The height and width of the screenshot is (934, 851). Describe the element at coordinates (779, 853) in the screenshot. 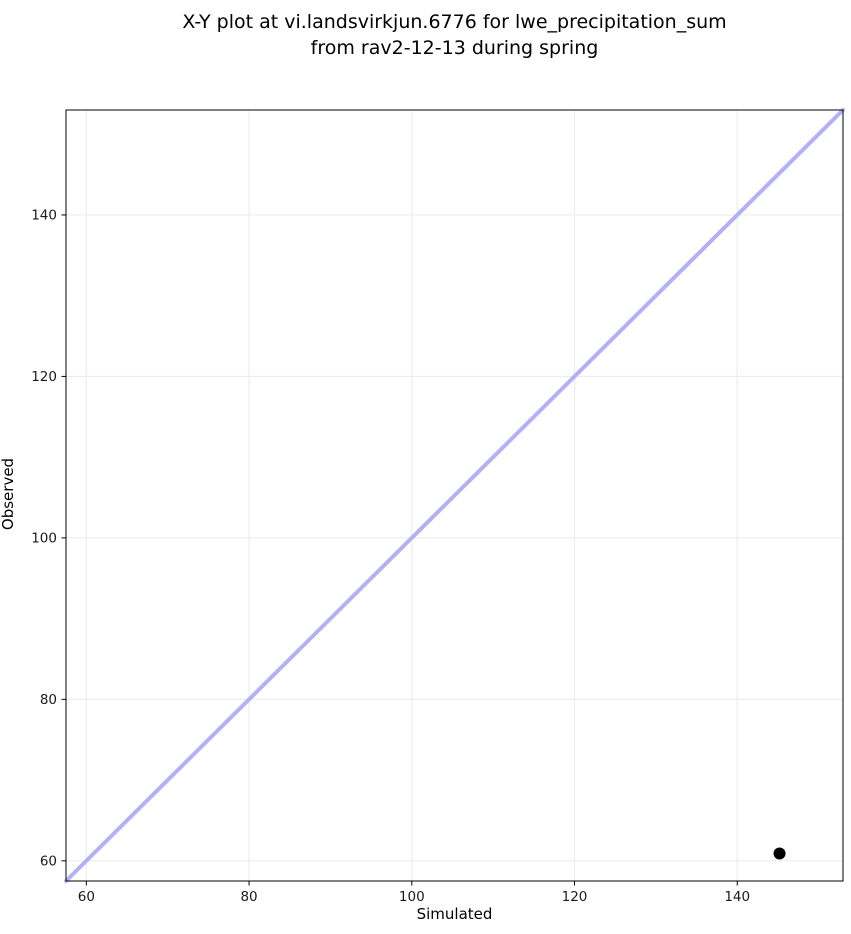

I see `data-point` at that location.